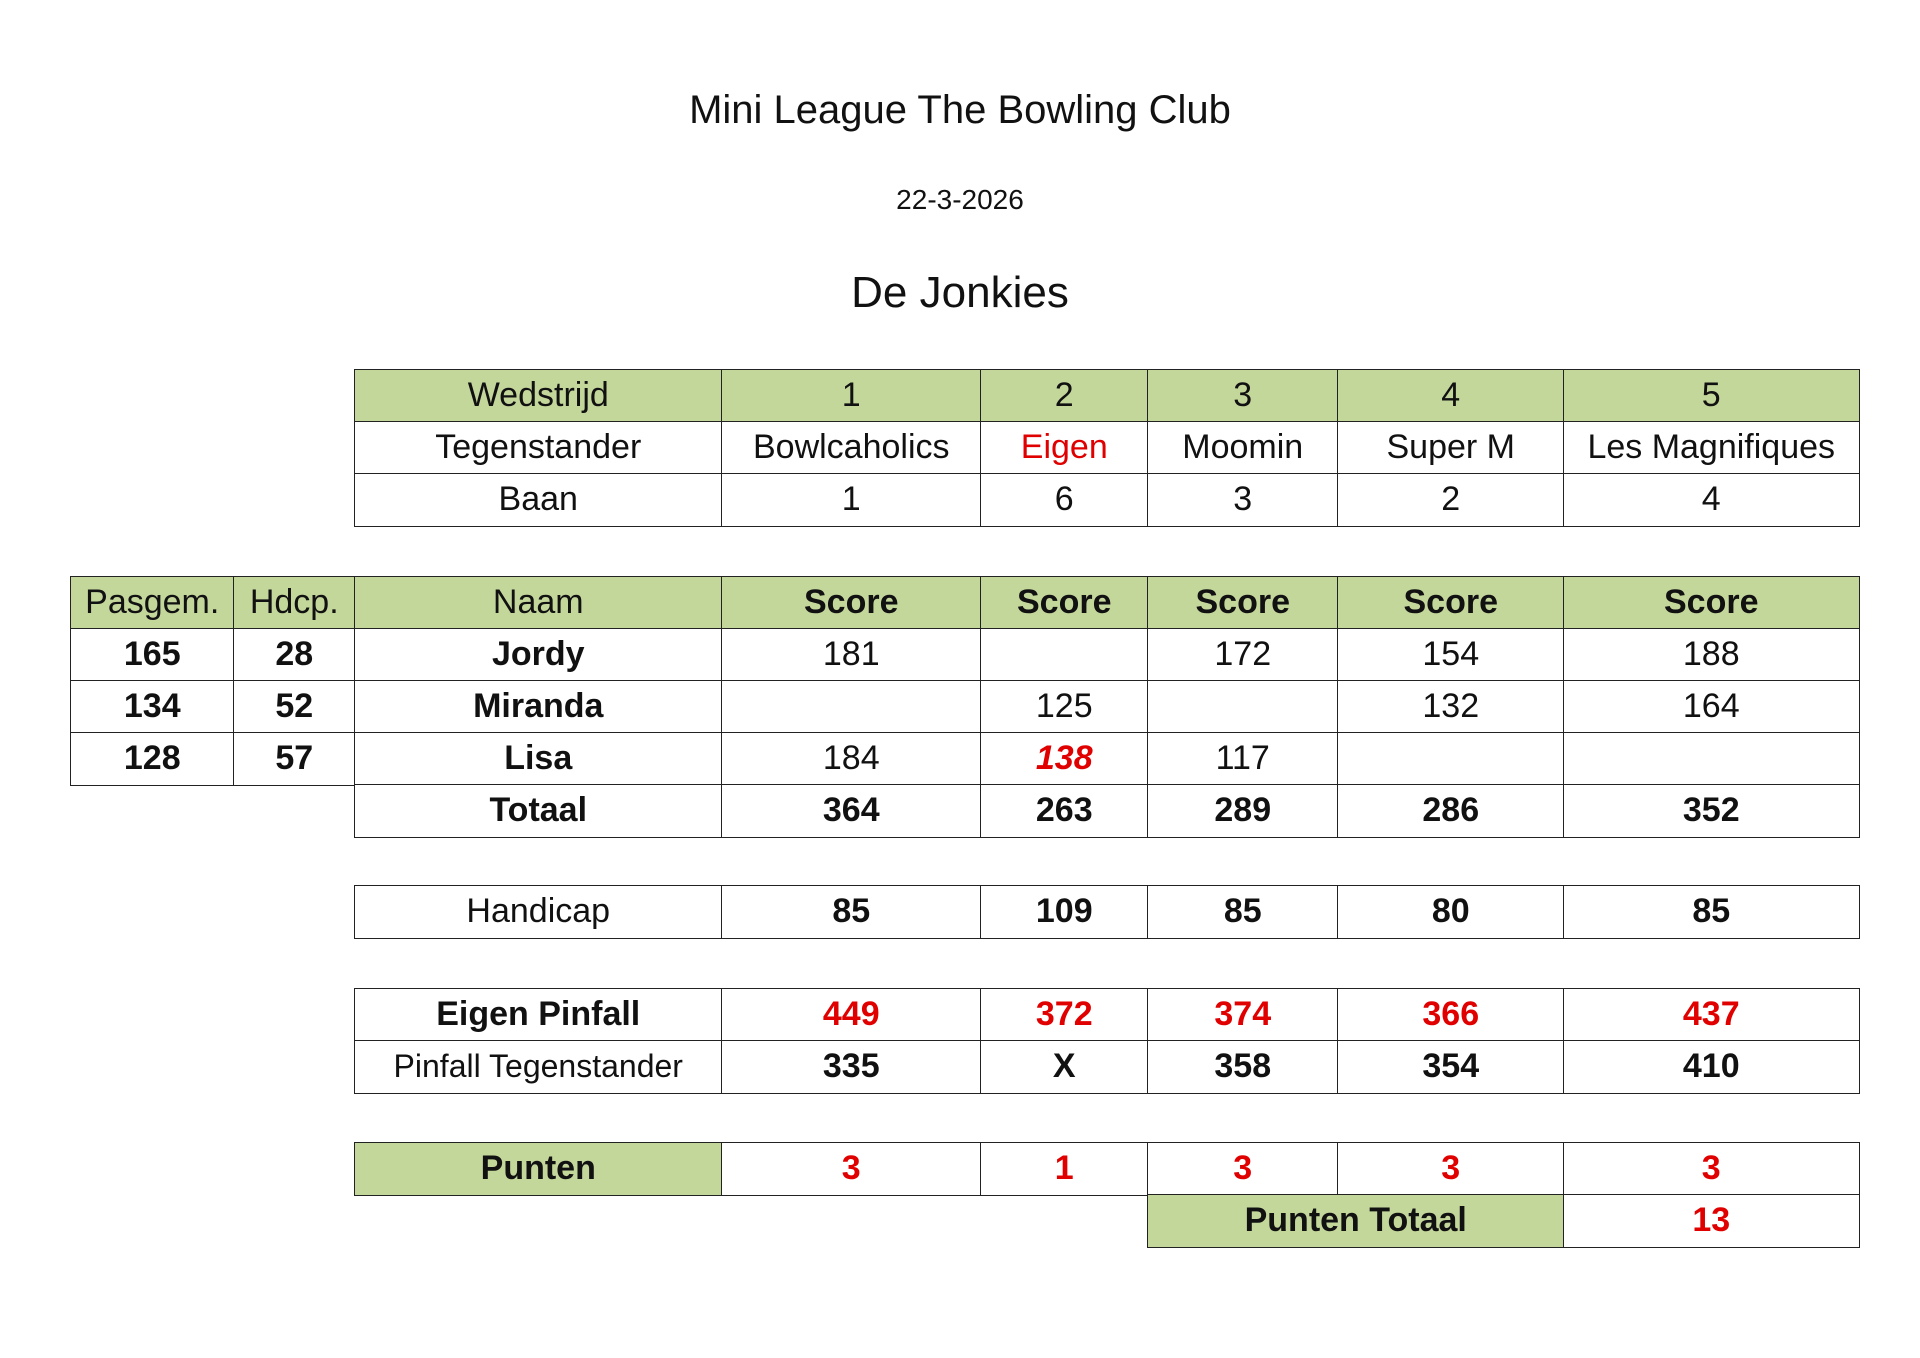  What do you see at coordinates (851, 1067) in the screenshot?
I see `pinfall-tegenstander-cell: 335` at bounding box center [851, 1067].